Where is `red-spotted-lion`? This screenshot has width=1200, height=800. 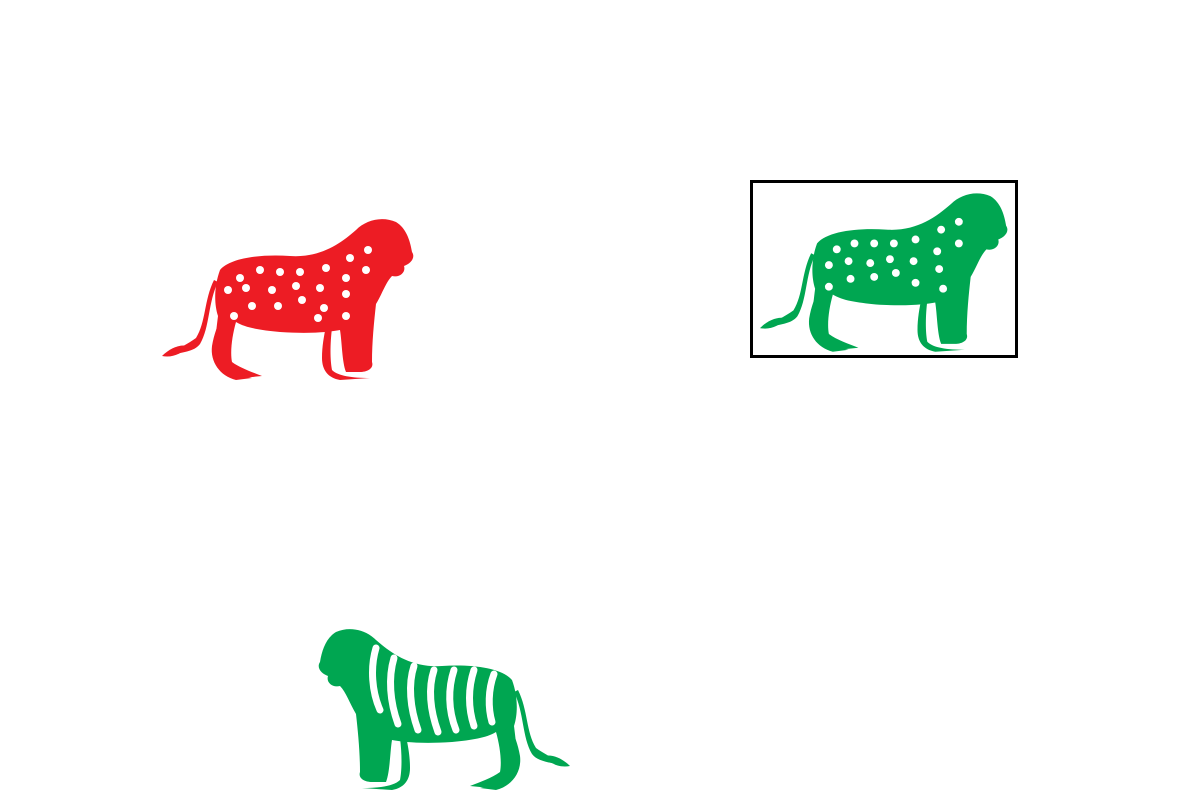 red-spotted-lion is located at coordinates (290, 297).